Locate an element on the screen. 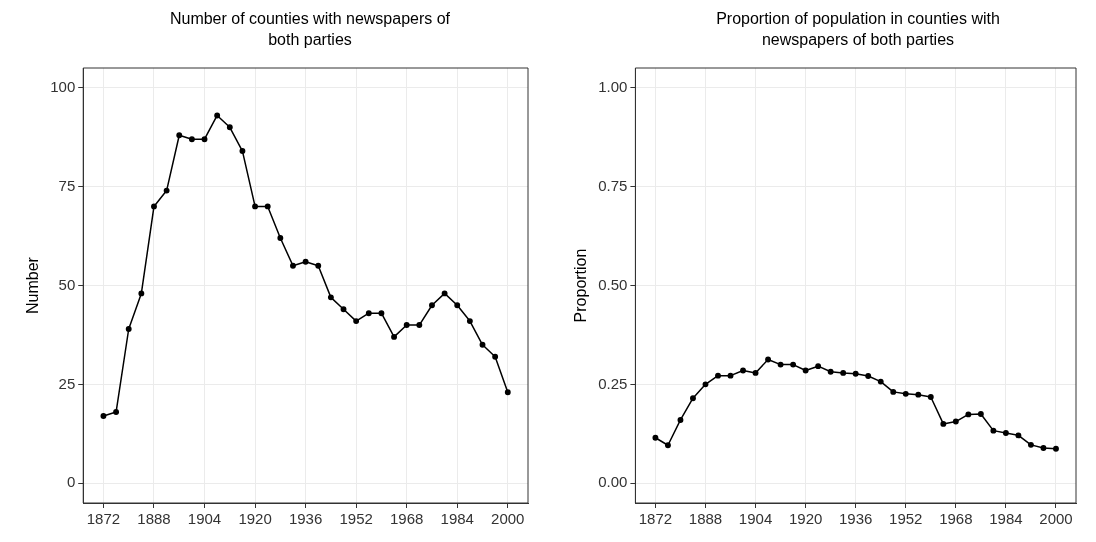 Image resolution: width=1096 pixels, height=542 pixels. chart-title: Number of counties with newspapers of both parties is located at coordinates (310, 29).